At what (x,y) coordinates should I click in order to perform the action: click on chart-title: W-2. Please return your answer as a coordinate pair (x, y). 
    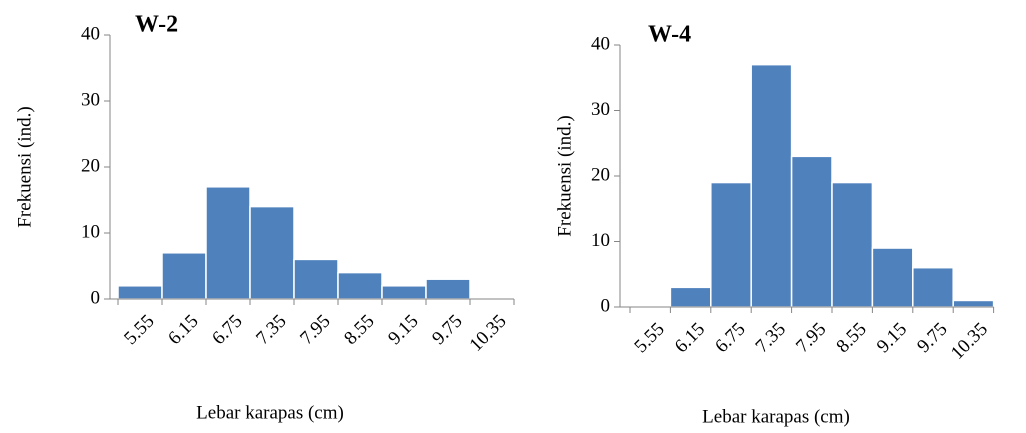
    Looking at the image, I should click on (156, 25).